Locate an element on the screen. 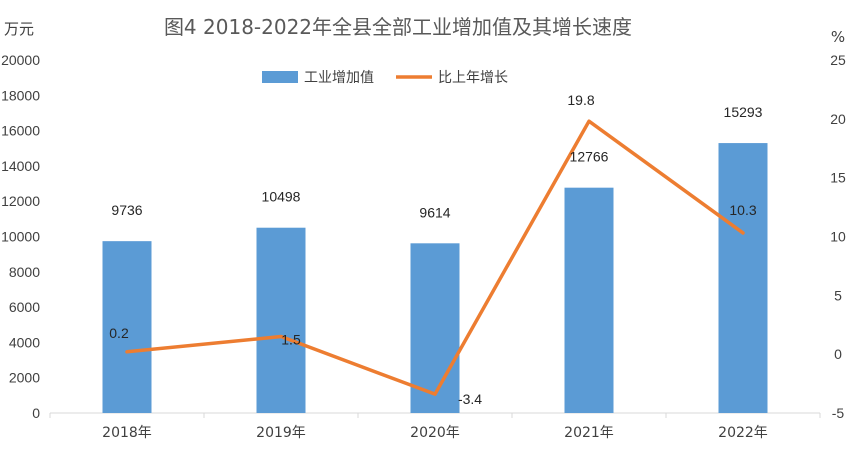  right-y-tick-label: 20 is located at coordinates (838, 119).